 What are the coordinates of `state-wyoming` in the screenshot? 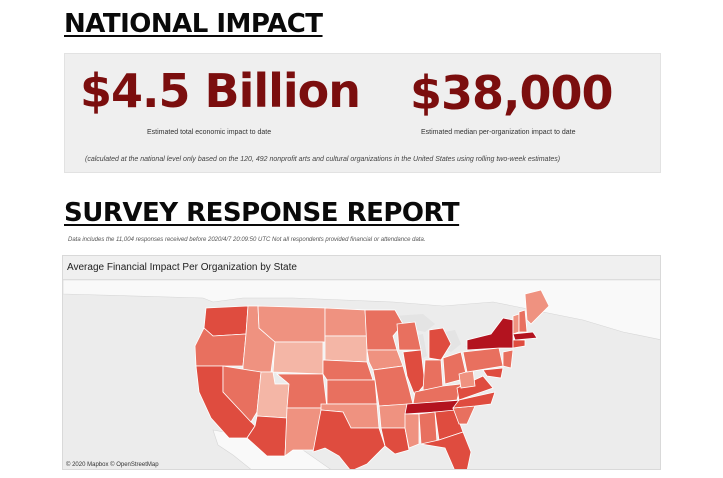 It's located at (298, 358).